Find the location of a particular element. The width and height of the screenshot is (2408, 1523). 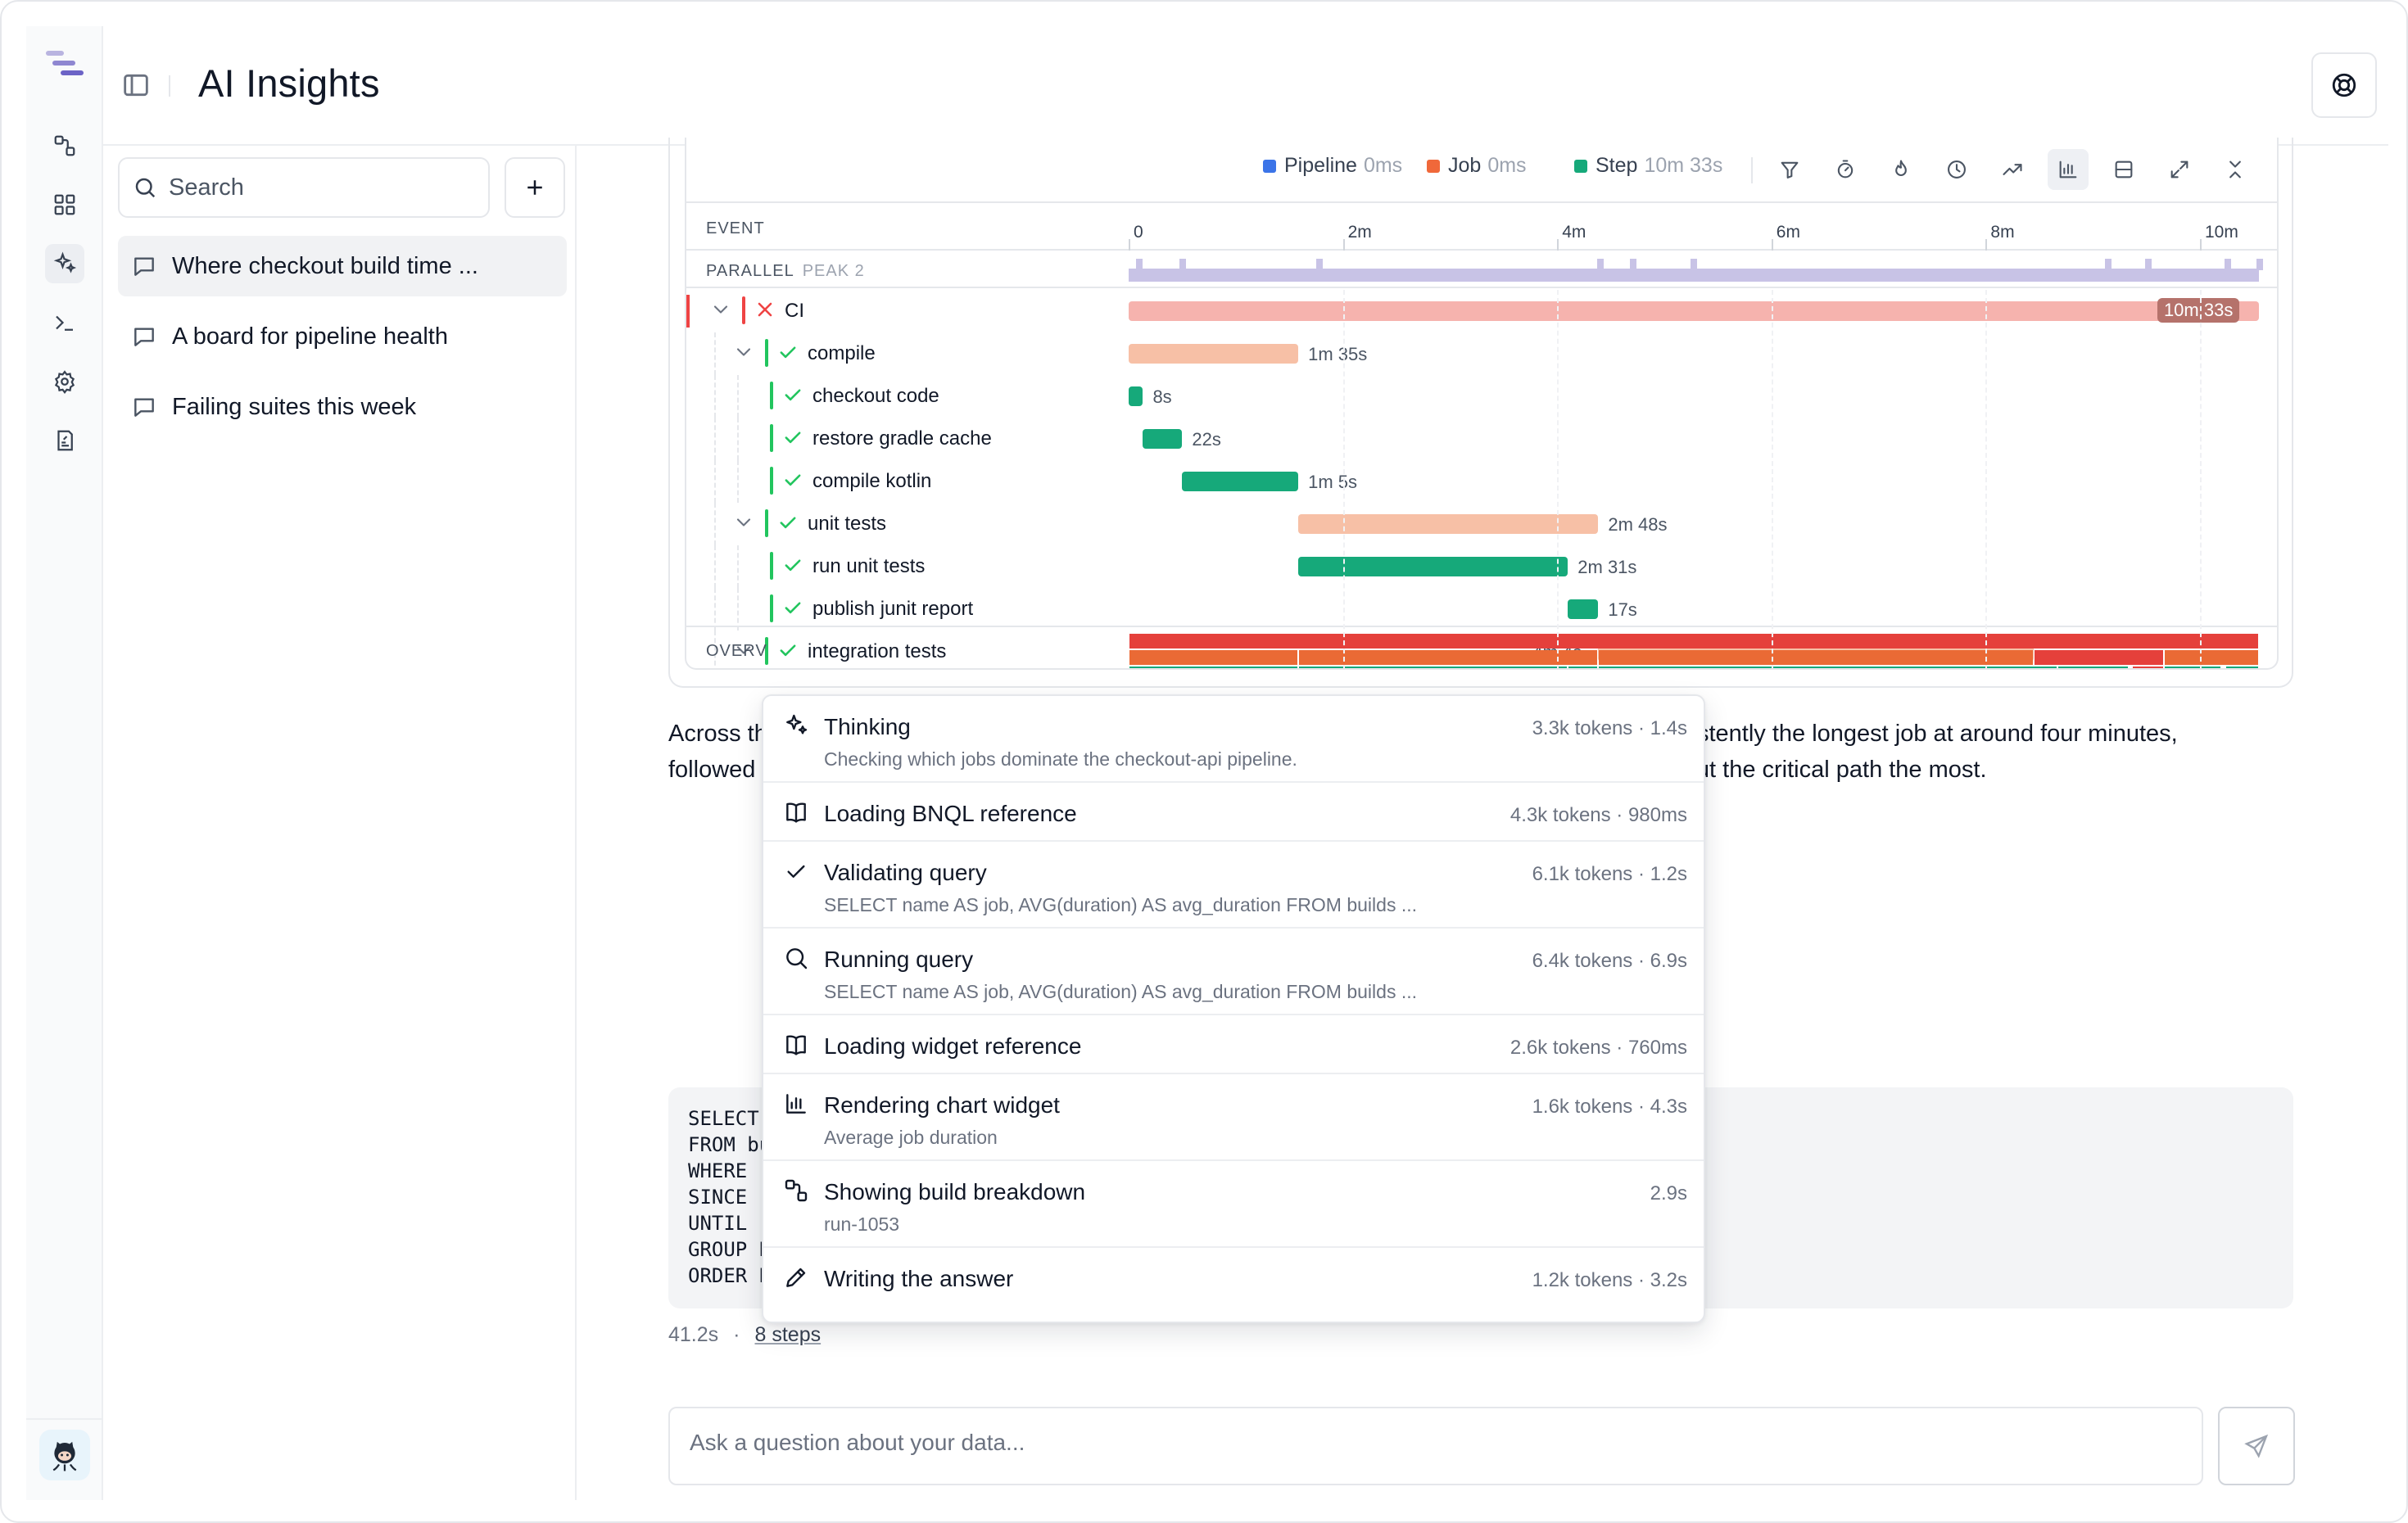

new-conversation-button is located at coordinates (535, 187).